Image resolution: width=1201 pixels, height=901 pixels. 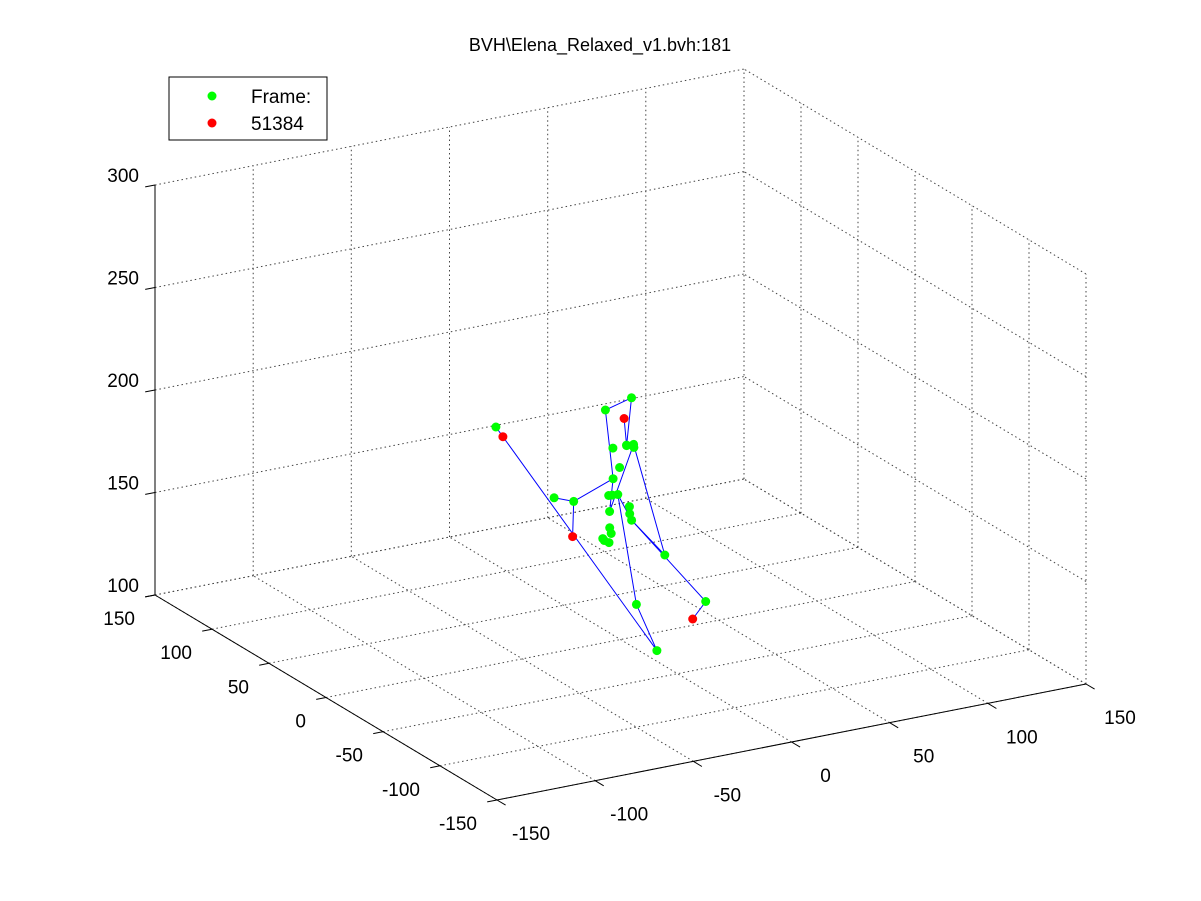 I want to click on skeleton-bones, so click(x=601, y=523).